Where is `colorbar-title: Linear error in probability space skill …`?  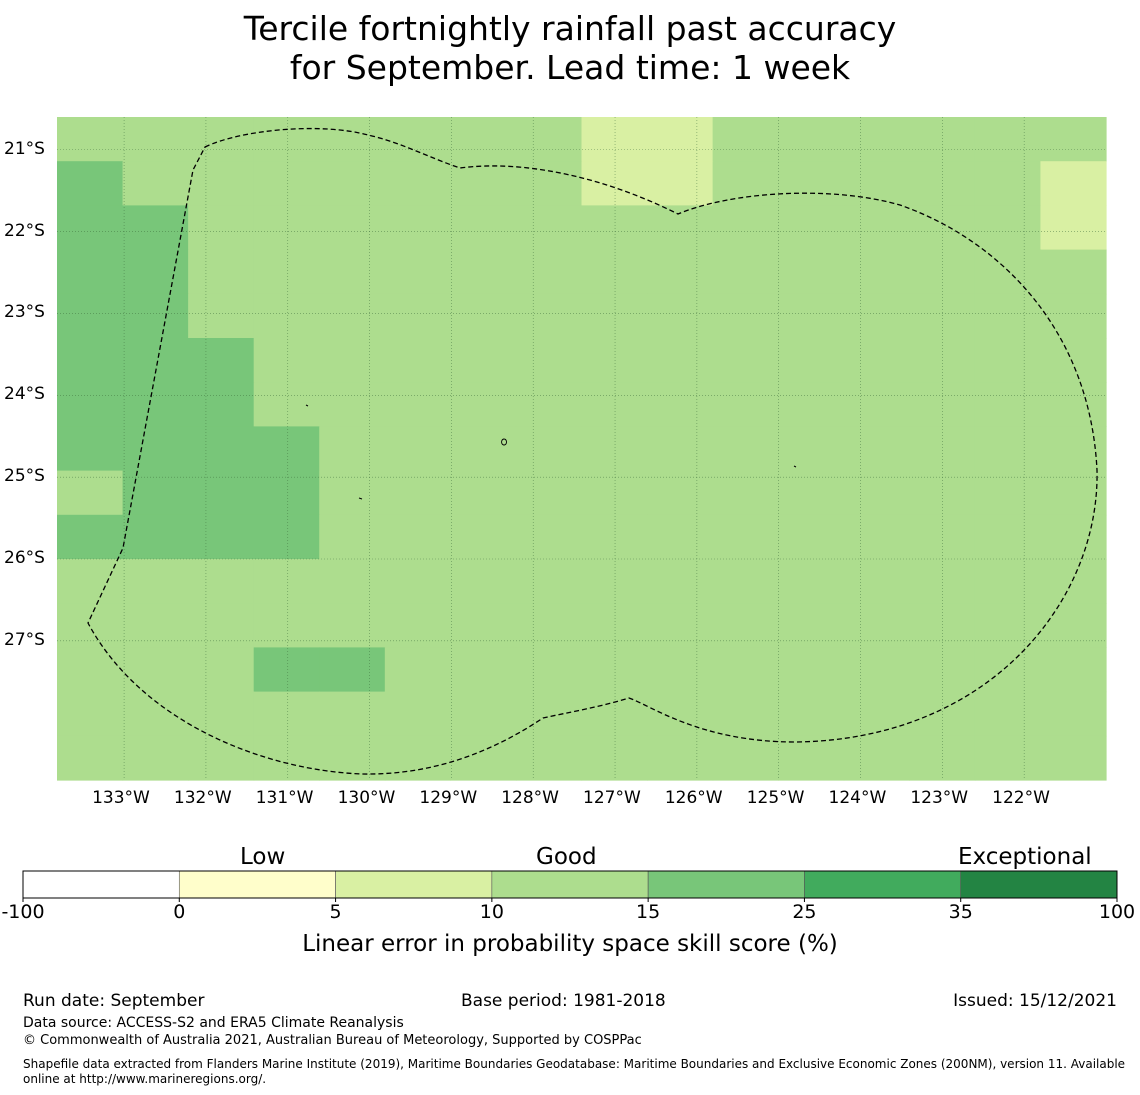
colorbar-title: Linear error in probability space skill … is located at coordinates (570, 944).